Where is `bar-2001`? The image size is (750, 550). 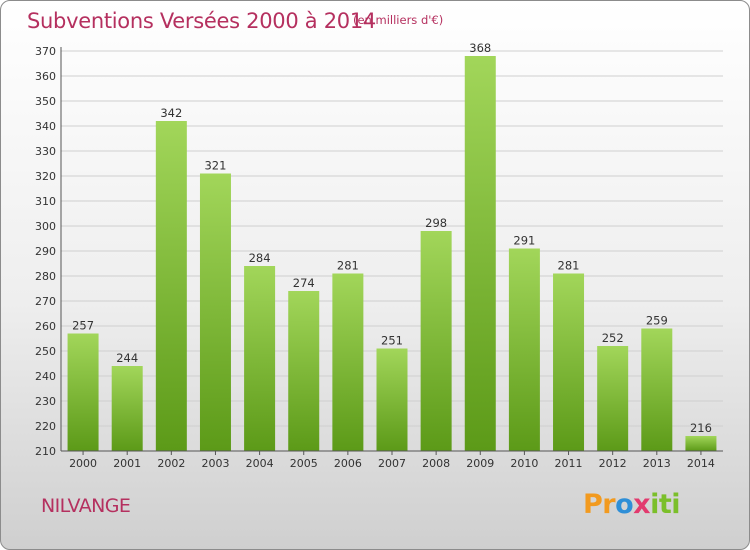
bar-2001 is located at coordinates (127, 408).